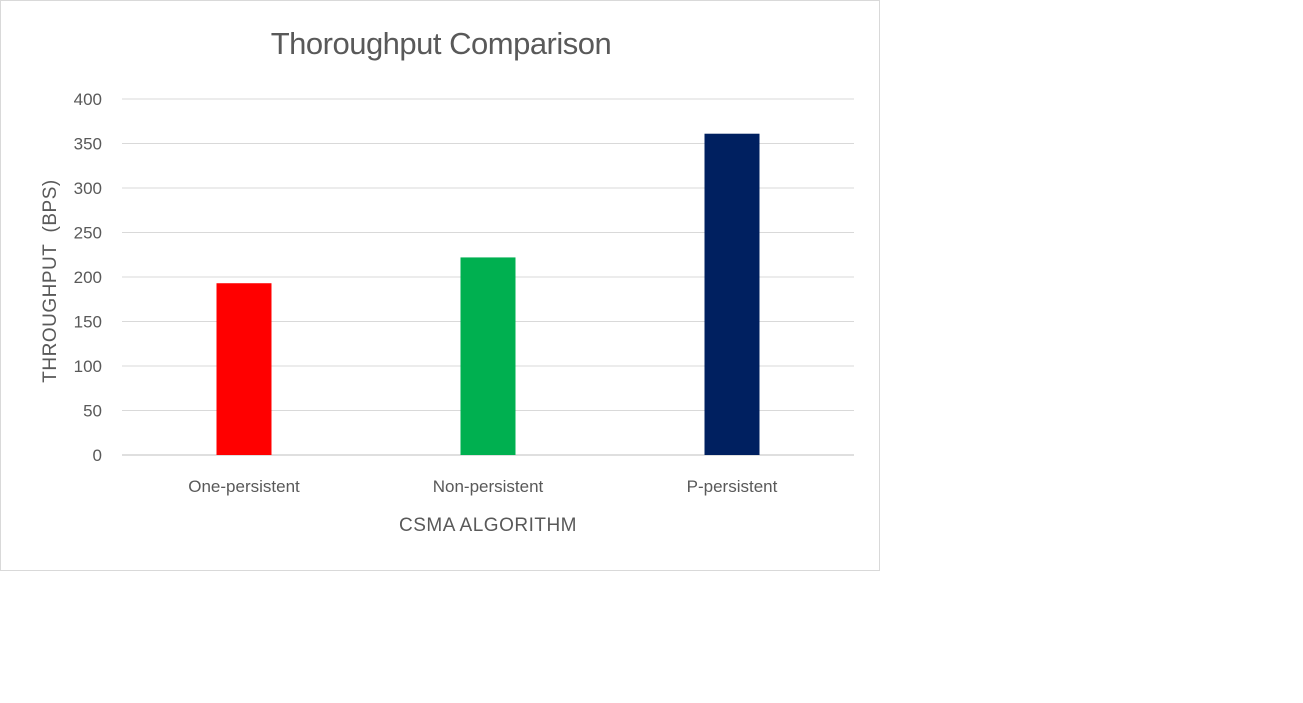  Describe the element at coordinates (244, 486) in the screenshot. I see `x-tick-label: One-persistent` at that location.